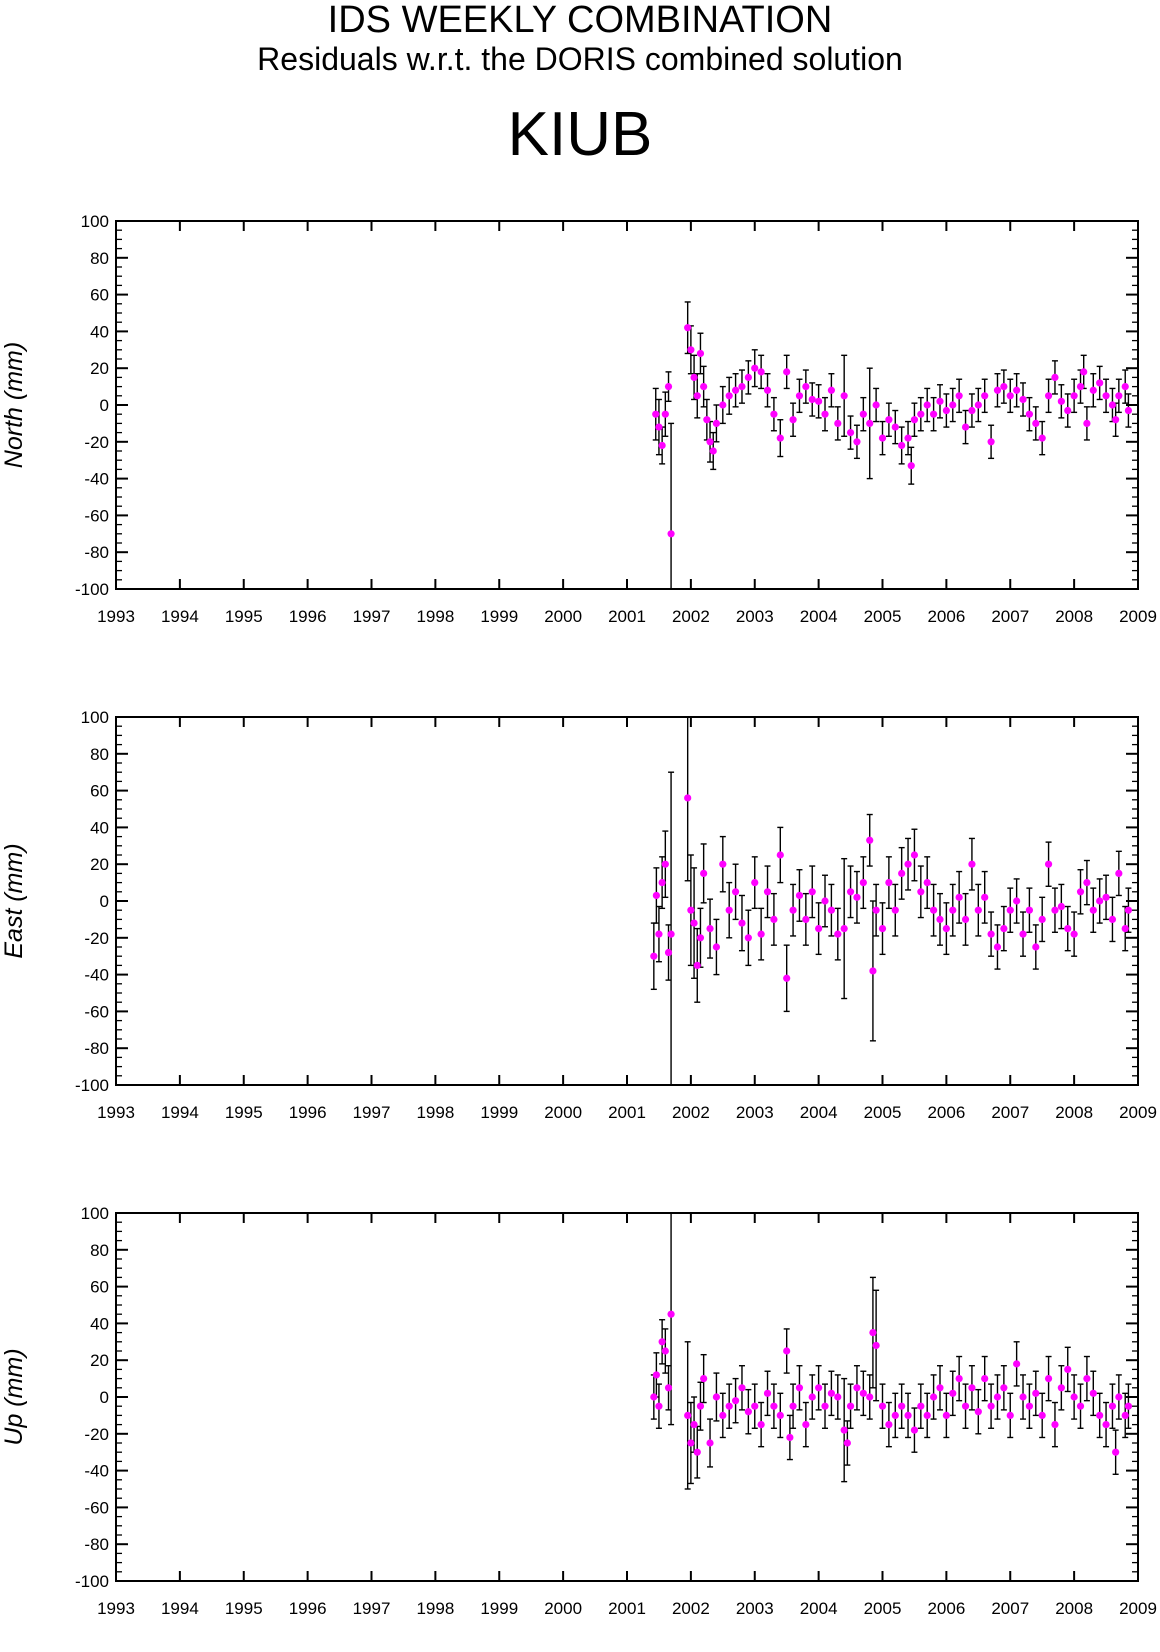  Describe the element at coordinates (563, 616) in the screenshot. I see `north-x-tick-label: 2000` at that location.